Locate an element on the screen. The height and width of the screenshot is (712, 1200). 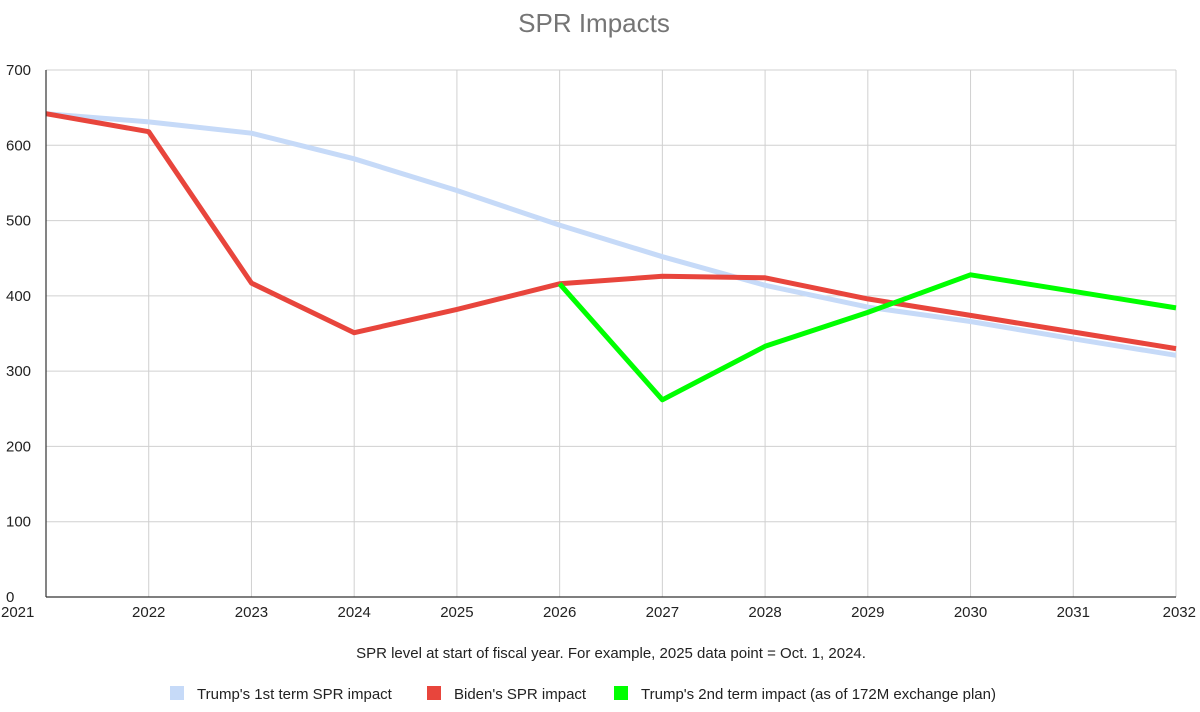
x-tick-label: 2031 is located at coordinates (1073, 612).